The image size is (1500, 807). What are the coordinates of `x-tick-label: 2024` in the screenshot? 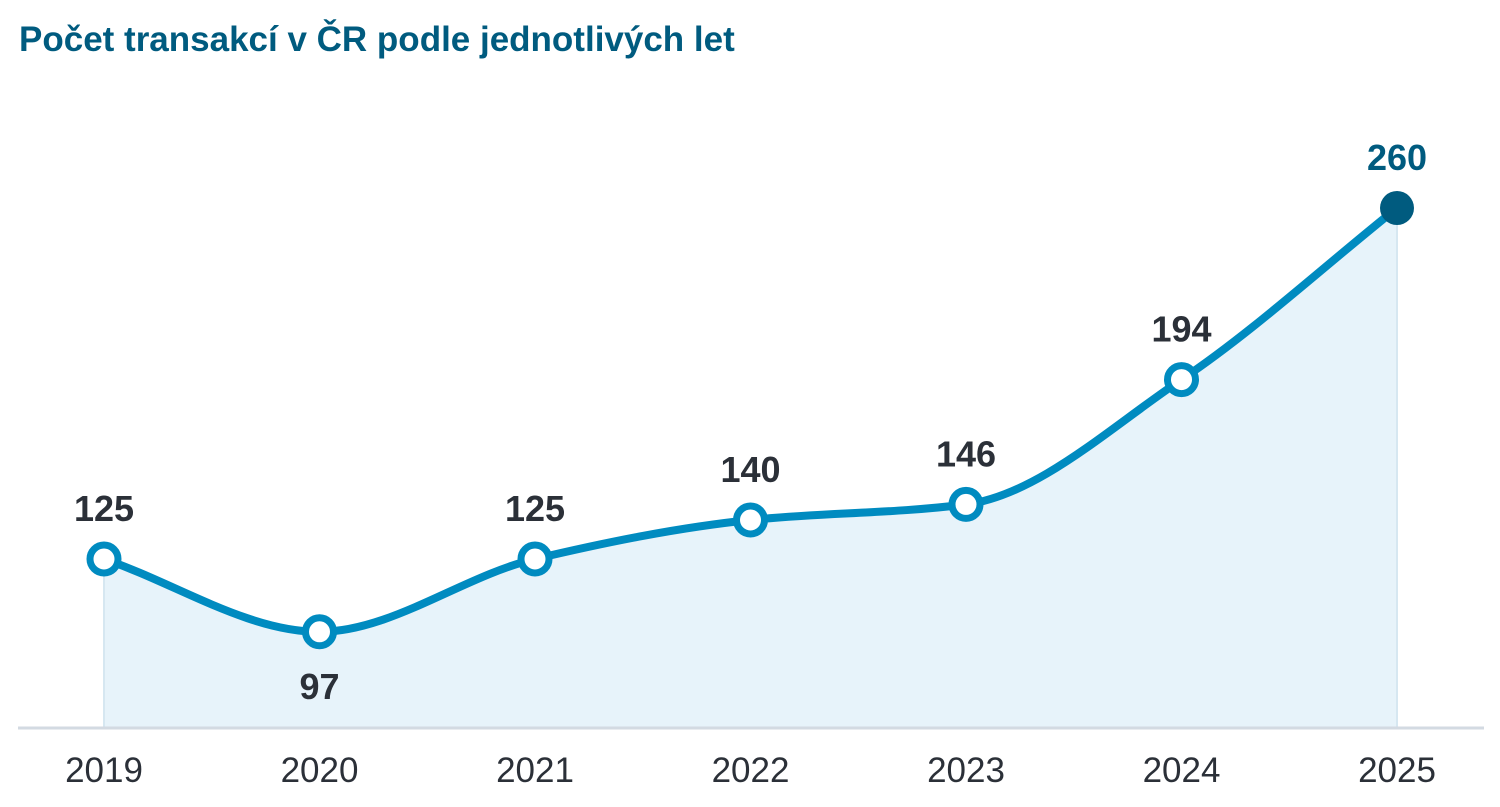 It's located at (1182, 770).